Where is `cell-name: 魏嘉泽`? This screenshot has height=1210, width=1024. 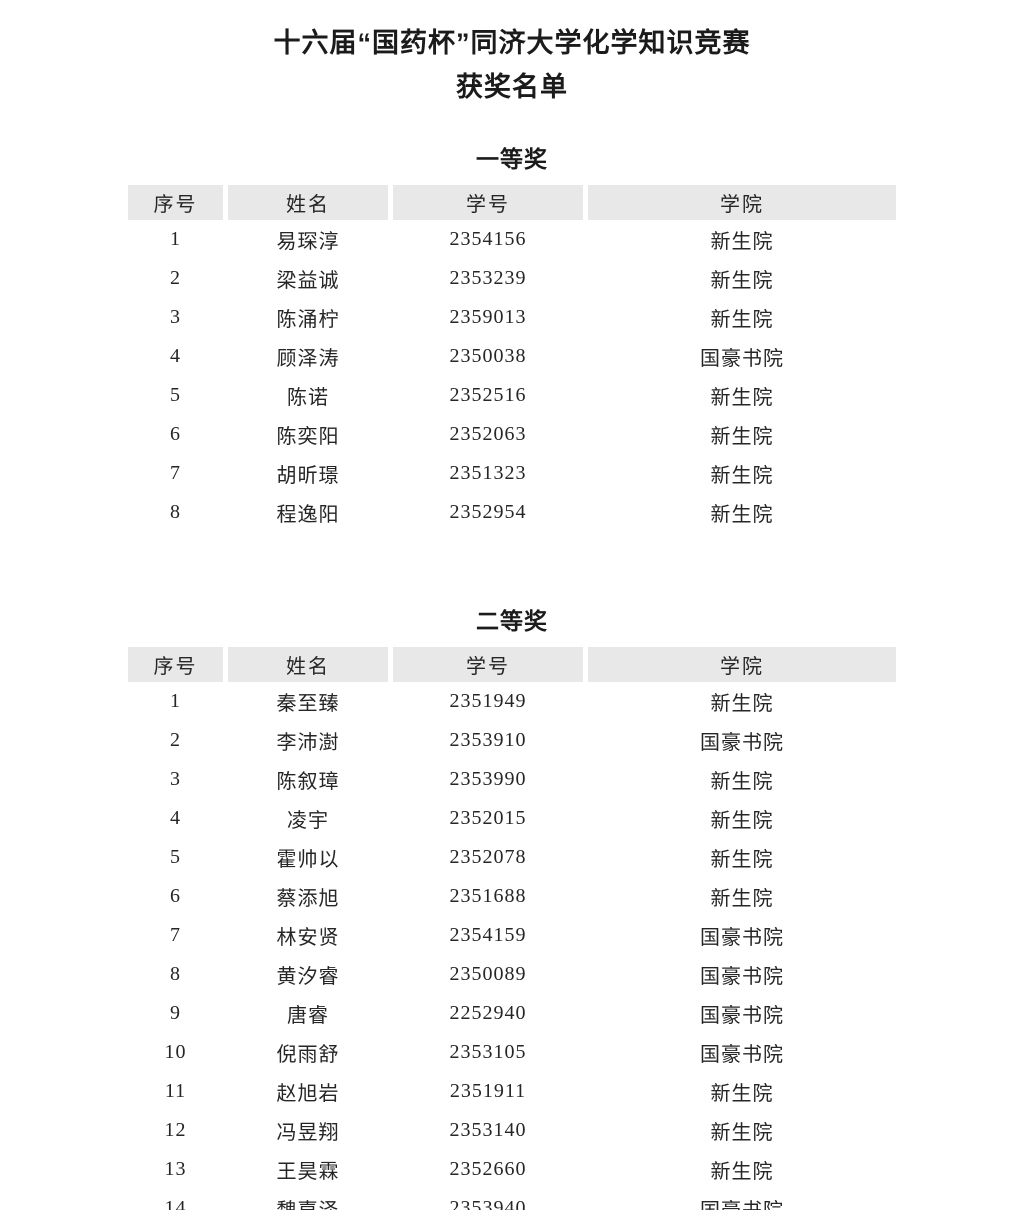
cell-name: 魏嘉泽 is located at coordinates (308, 1199).